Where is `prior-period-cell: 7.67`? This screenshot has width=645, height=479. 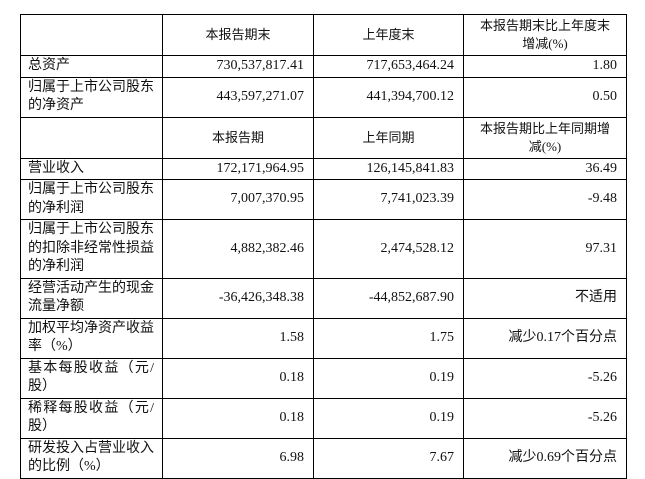
prior-period-cell: 7.67 is located at coordinates (388, 458).